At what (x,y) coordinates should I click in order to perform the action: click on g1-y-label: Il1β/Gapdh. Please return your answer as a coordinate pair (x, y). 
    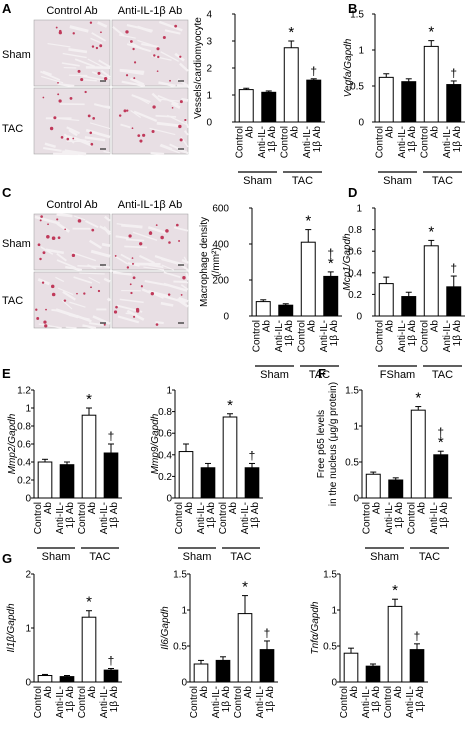
    Looking at the image, I should click on (11, 628).